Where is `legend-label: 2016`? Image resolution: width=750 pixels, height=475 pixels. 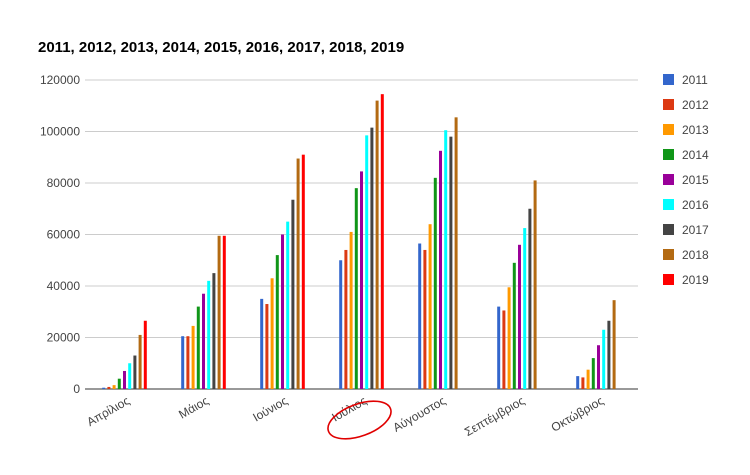
legend-label: 2016 is located at coordinates (695, 205).